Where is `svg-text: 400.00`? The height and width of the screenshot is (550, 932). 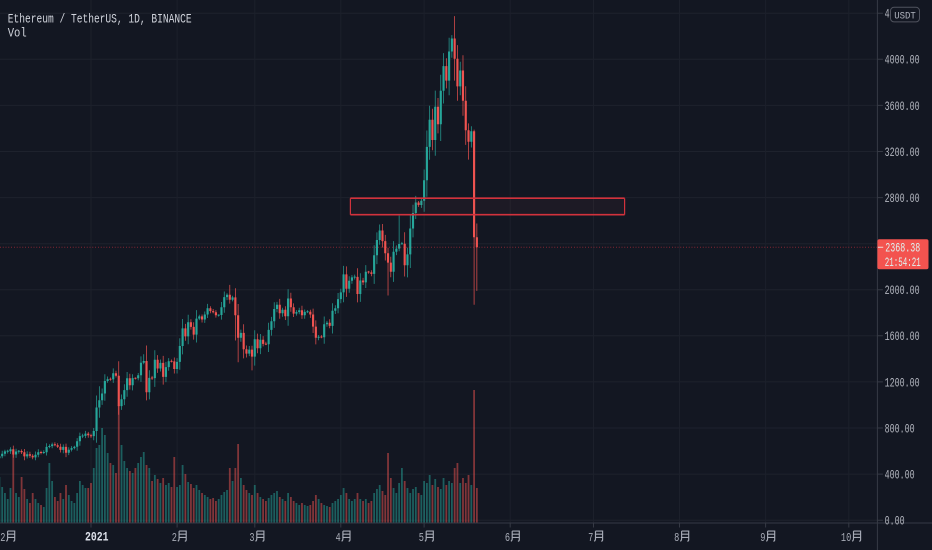 svg-text: 400.00 is located at coordinates (900, 475).